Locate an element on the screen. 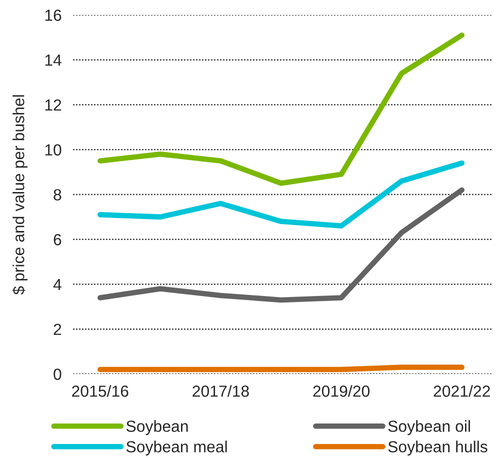 The image size is (497, 458). y-axis-title: $ price and value per bushel is located at coordinates (20, 195).